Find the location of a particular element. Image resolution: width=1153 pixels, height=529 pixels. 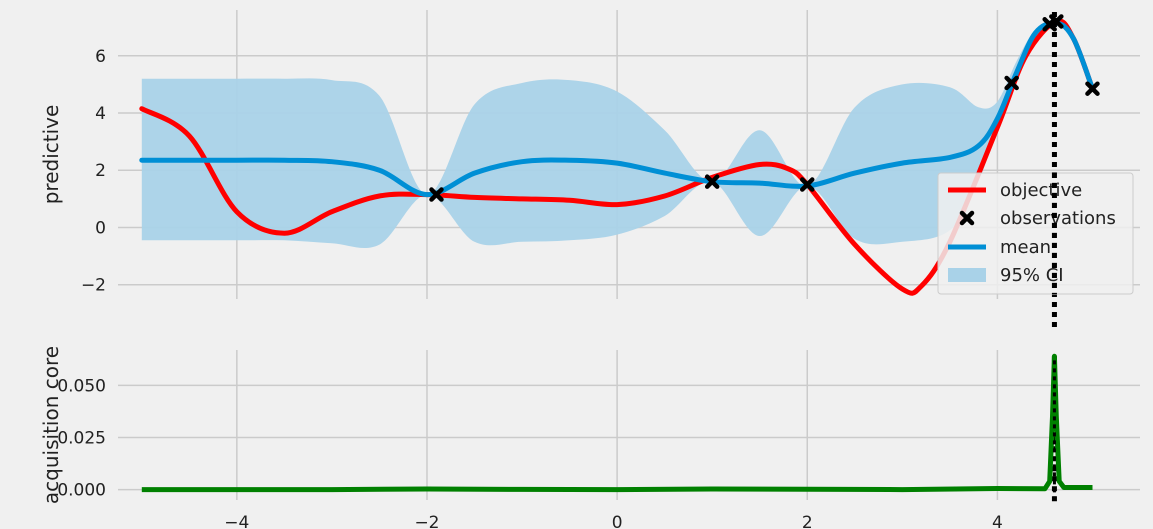

y-tick-label: 0.000 is located at coordinates (81, 491).